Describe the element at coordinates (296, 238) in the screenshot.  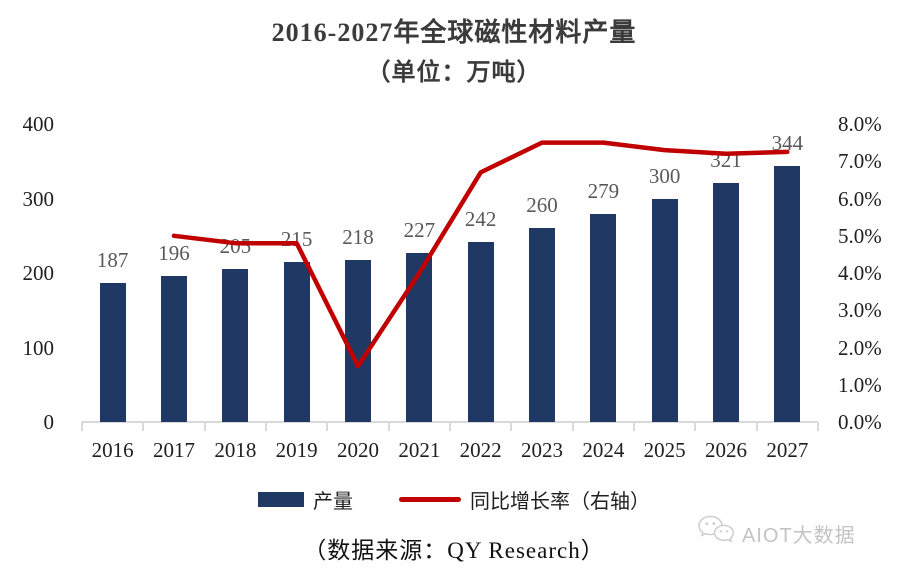
I see `bar-label-2019: 215` at that location.